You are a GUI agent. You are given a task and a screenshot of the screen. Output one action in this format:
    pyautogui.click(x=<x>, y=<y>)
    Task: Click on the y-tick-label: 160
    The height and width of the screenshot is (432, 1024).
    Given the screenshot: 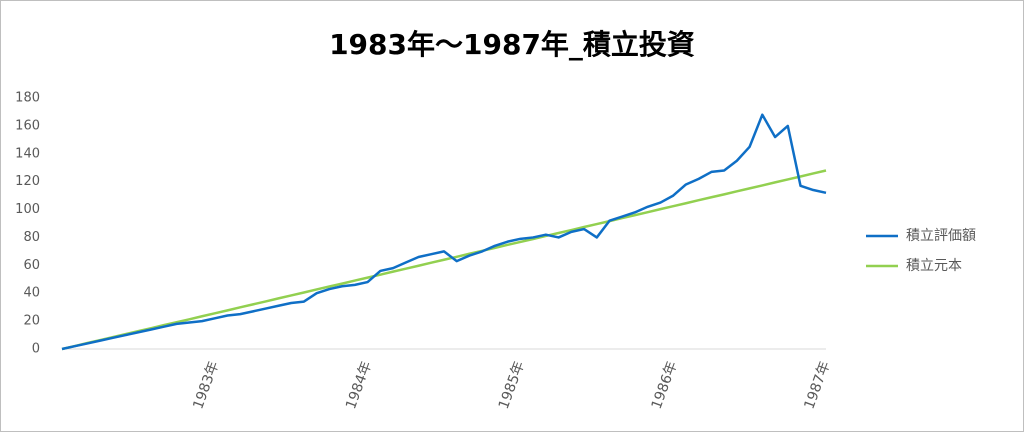 What is the action you would take?
    pyautogui.click(x=27, y=125)
    